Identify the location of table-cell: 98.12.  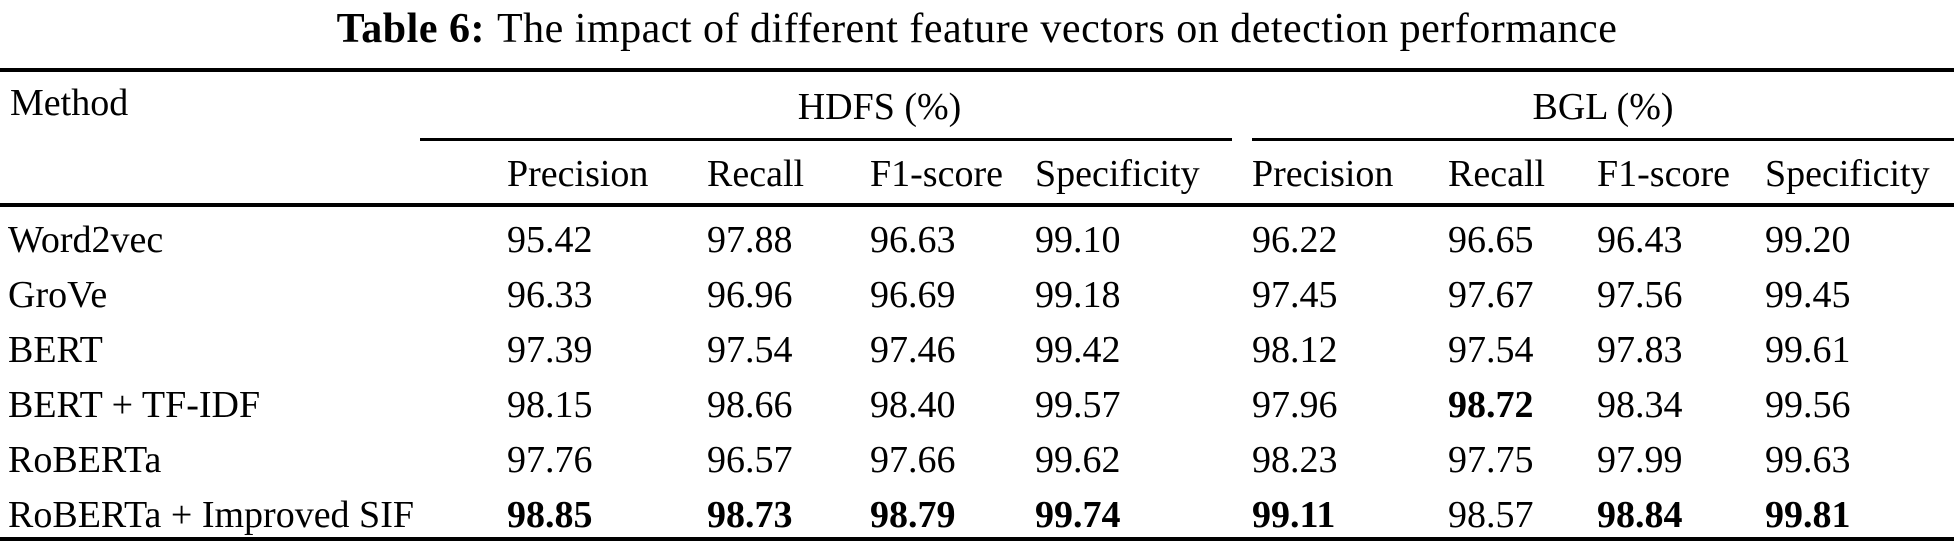
(1295, 350).